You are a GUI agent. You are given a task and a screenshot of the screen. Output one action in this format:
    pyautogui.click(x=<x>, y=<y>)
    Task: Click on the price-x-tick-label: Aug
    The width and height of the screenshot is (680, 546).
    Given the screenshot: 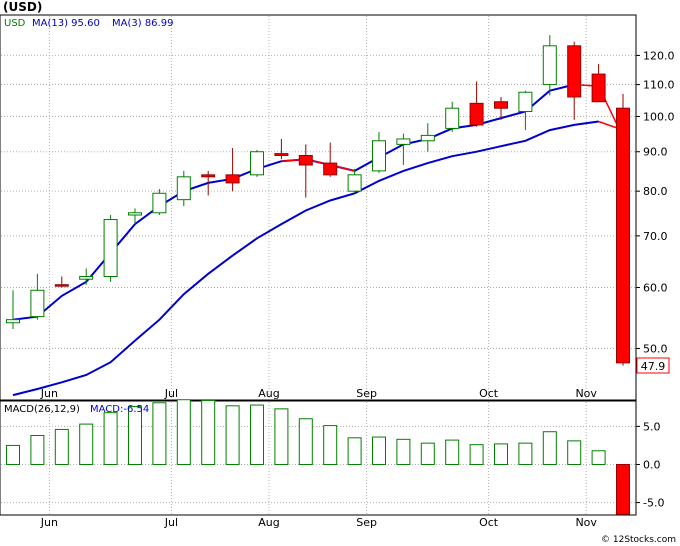 What is the action you would take?
    pyautogui.click(x=268, y=393)
    